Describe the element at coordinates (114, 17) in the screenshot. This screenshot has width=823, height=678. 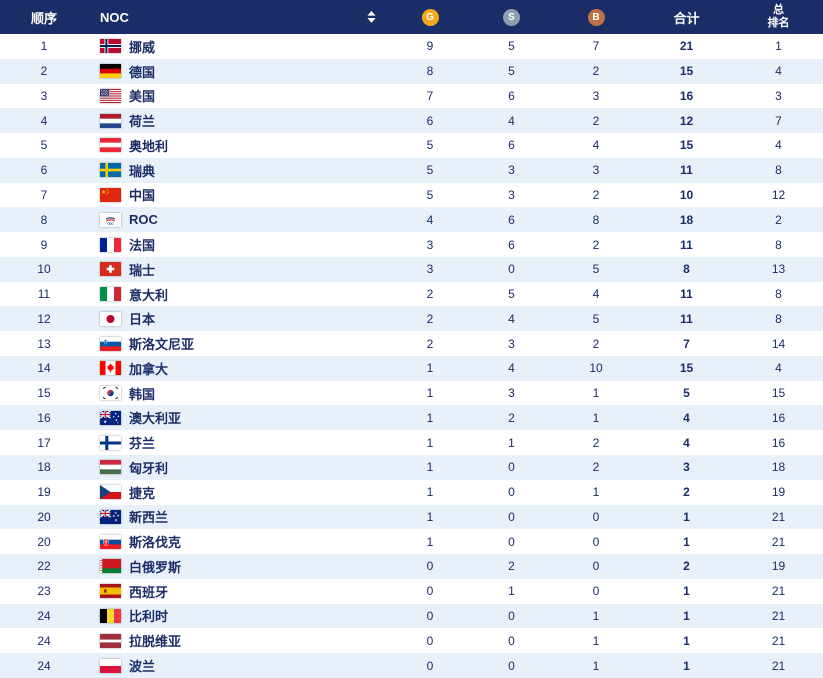
I see `header-noc-label: NOC` at that location.